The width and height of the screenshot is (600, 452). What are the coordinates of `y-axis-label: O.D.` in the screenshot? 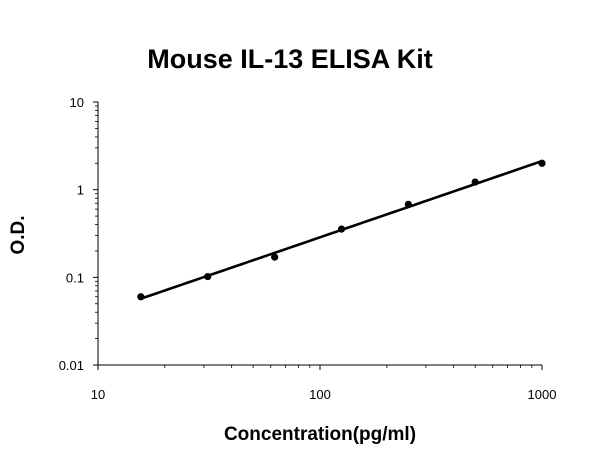 It's located at (18, 234).